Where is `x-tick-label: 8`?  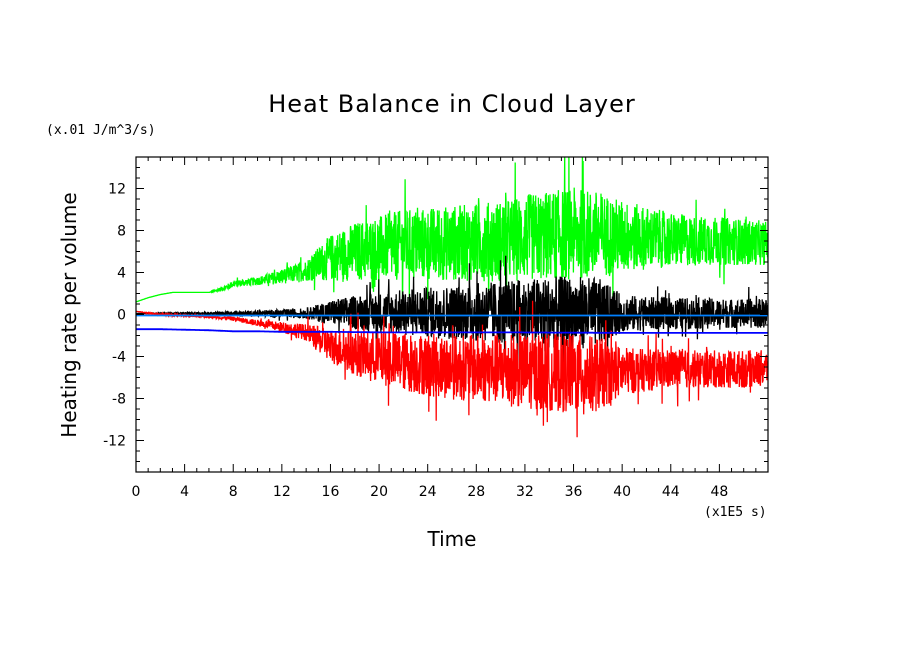
x-tick-label: 8 is located at coordinates (233, 492).